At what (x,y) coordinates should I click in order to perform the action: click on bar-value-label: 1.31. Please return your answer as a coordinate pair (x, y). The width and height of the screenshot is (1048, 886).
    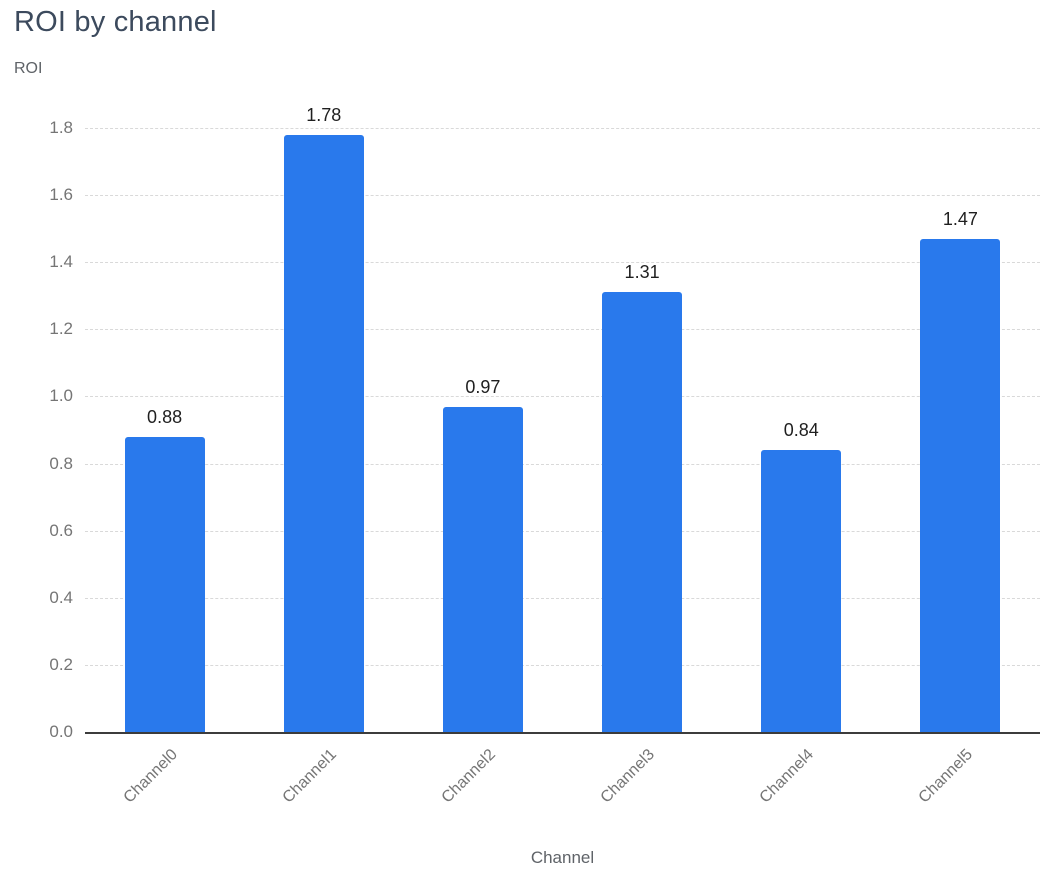
    Looking at the image, I should click on (642, 272).